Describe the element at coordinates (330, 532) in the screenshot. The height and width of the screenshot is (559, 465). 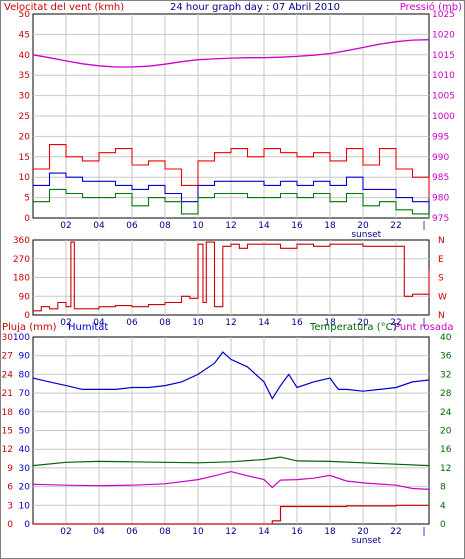
I see `humidity-x-tick: 18` at that location.